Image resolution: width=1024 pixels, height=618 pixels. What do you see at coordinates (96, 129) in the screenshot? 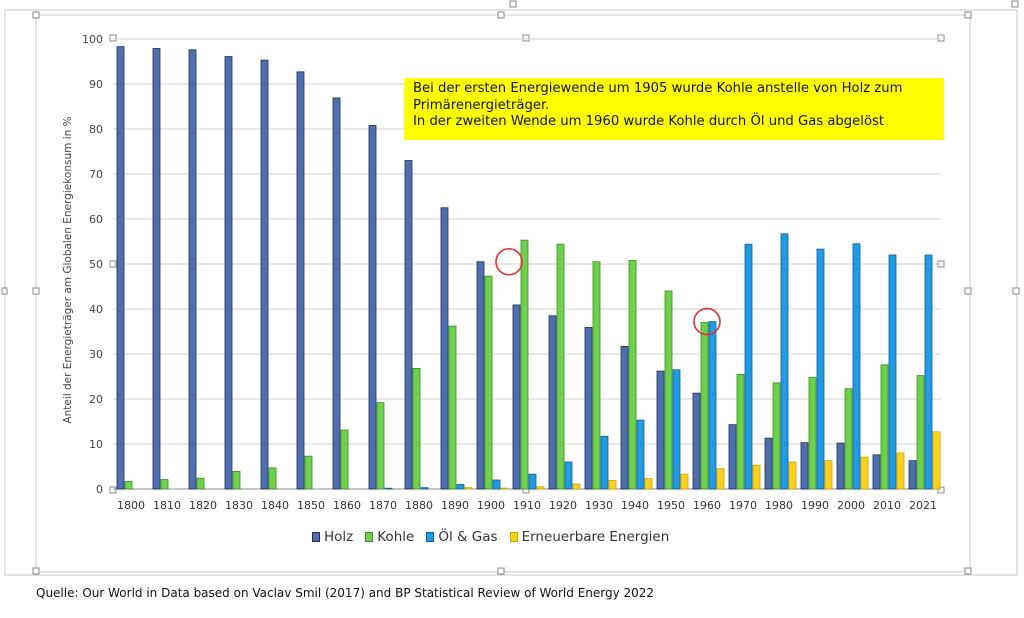
I see `y-tick-label: 80` at bounding box center [96, 129].